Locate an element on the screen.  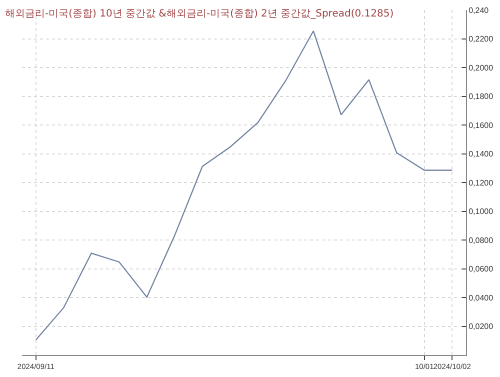
y-tick-label: 0,2000 is located at coordinates (481, 67).